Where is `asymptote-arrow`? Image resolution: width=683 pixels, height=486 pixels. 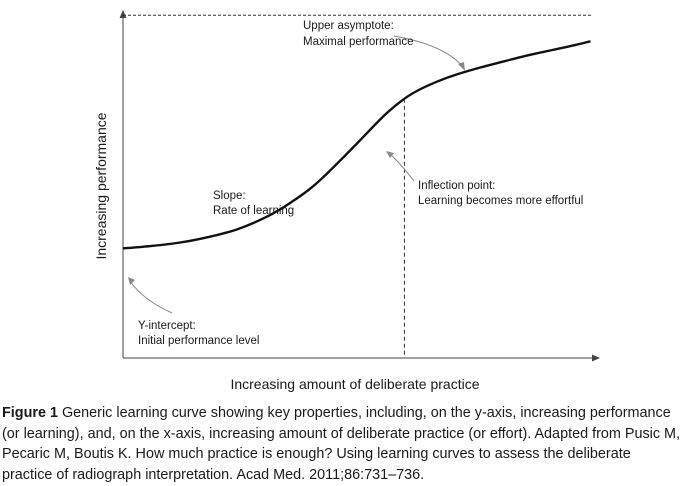 asymptote-arrow is located at coordinates (428, 51).